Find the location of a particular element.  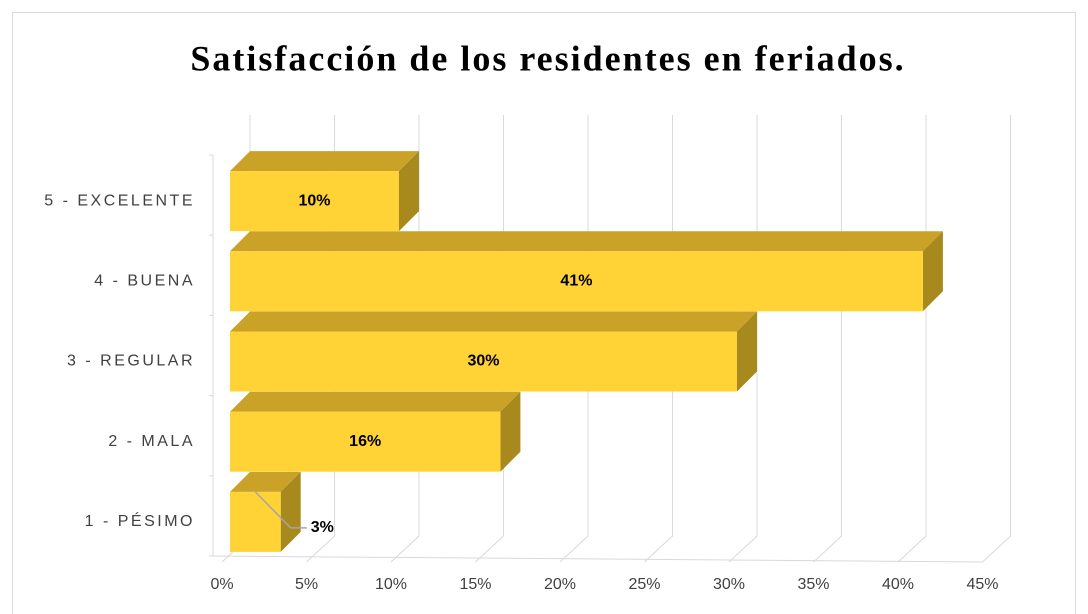

x-tick-label: 5% is located at coordinates (306, 584).